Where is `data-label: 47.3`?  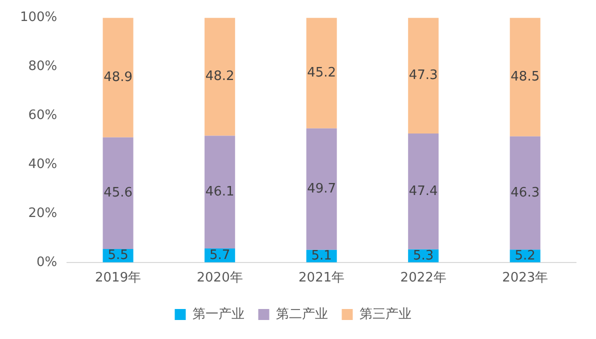
data-label: 47.3 is located at coordinates (423, 76).